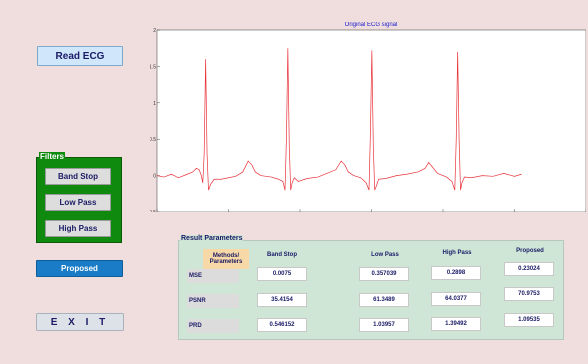 The image size is (588, 364). What do you see at coordinates (154, 104) in the screenshot?
I see `y-tick-label: 1` at bounding box center [154, 104].